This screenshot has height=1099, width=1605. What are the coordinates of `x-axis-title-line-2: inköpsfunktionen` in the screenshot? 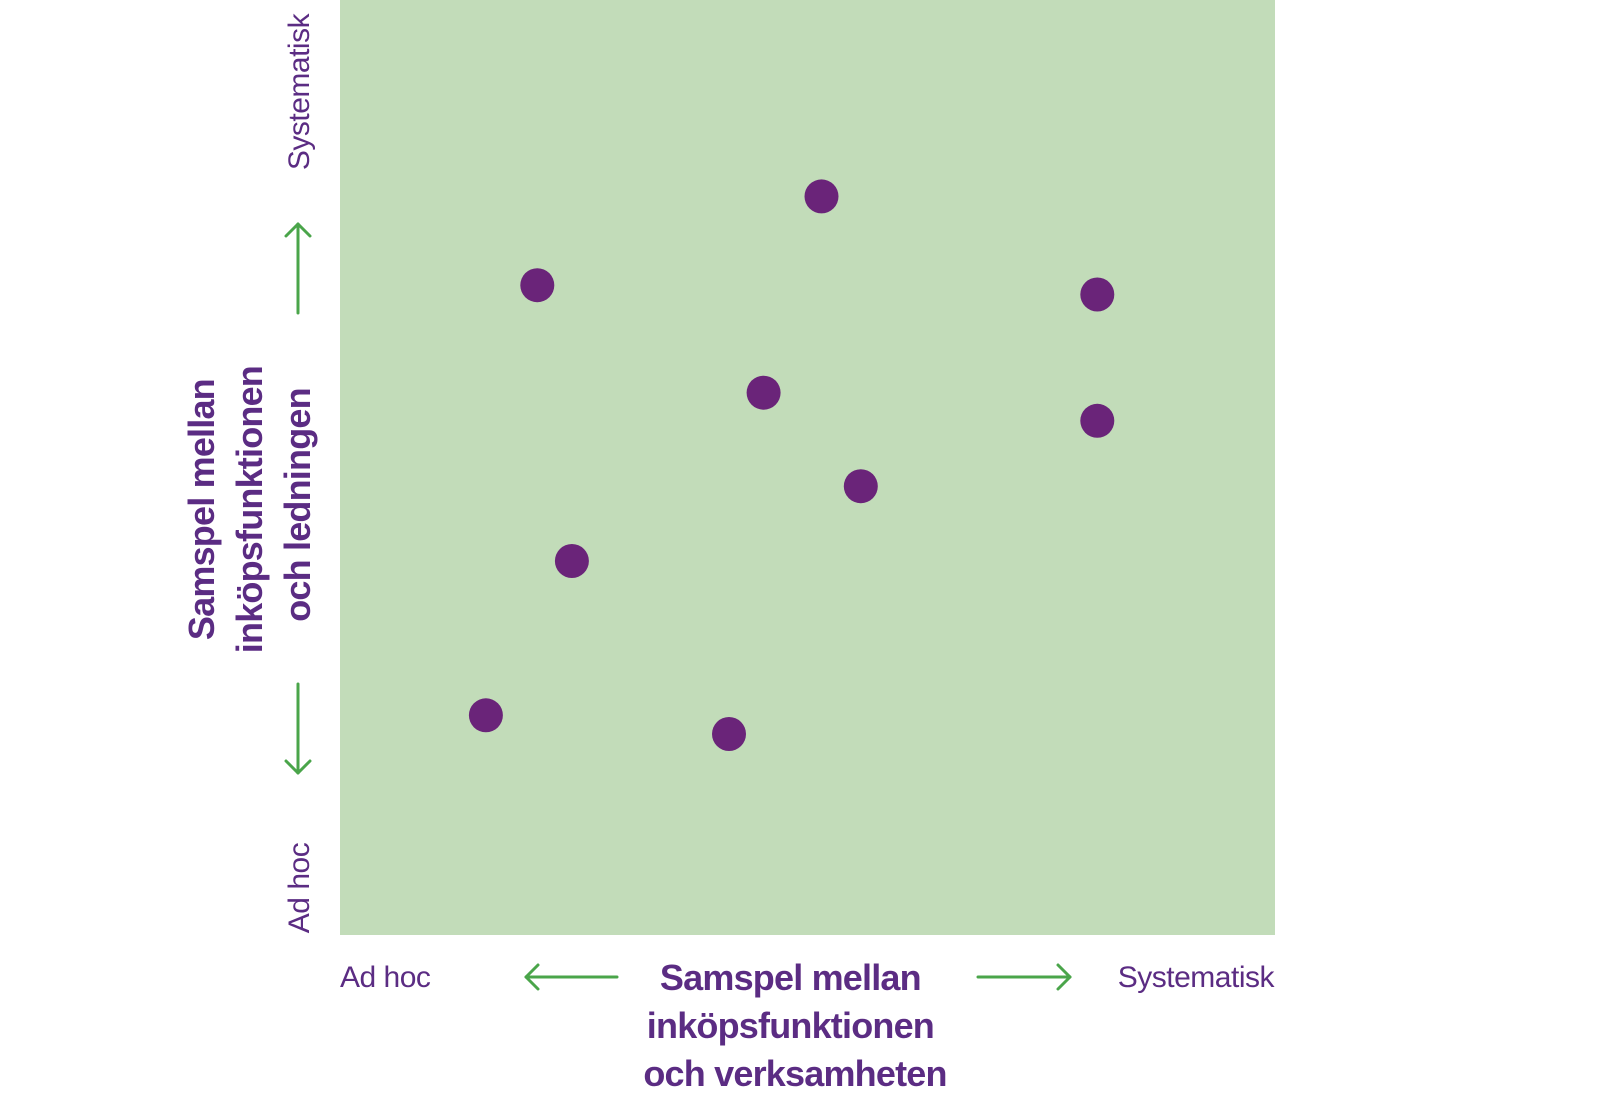 It's located at (790, 1025).